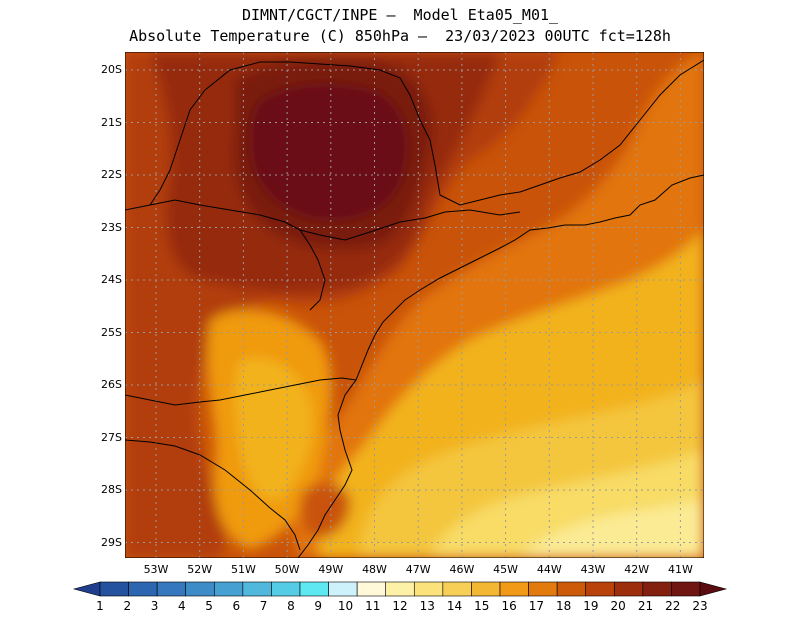  Describe the element at coordinates (156, 569) in the screenshot. I see `longitude-label: 53W` at that location.